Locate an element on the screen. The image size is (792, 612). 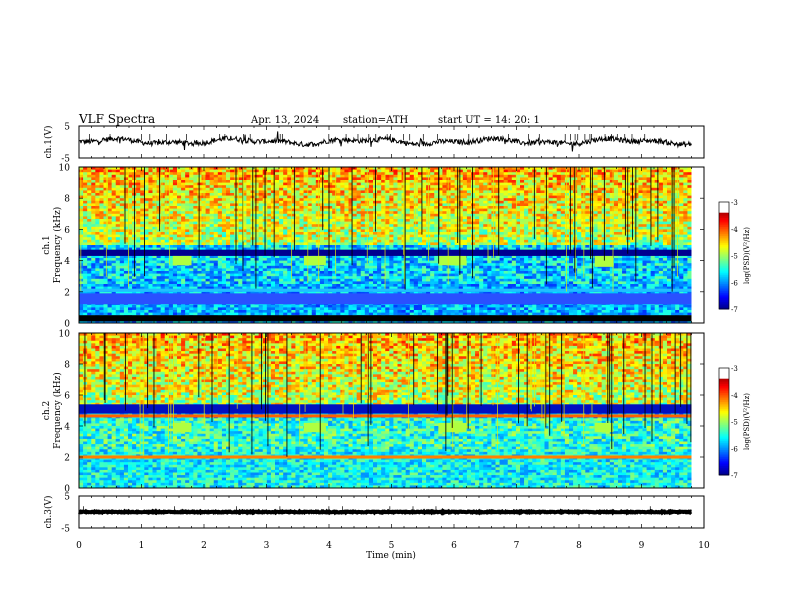
xtick-label: 4 is located at coordinates (329, 546).